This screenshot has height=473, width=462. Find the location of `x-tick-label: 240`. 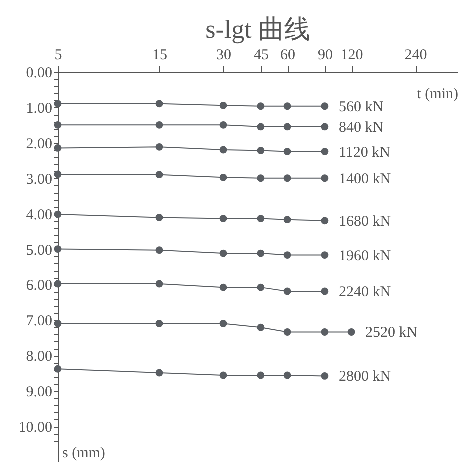

x-tick-label: 240 is located at coordinates (416, 56).